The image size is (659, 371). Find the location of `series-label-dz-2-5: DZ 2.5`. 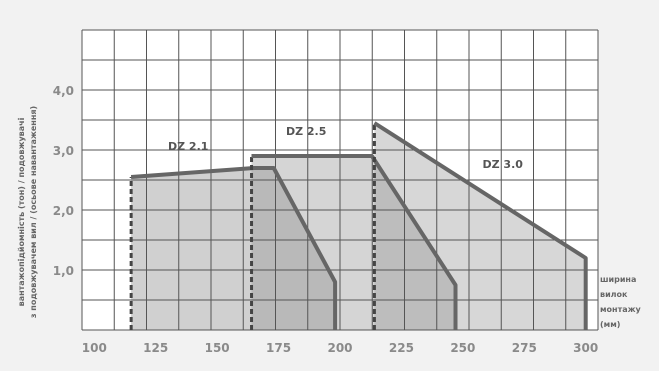

series-label-dz-2-5: DZ 2.5 is located at coordinates (306, 131).